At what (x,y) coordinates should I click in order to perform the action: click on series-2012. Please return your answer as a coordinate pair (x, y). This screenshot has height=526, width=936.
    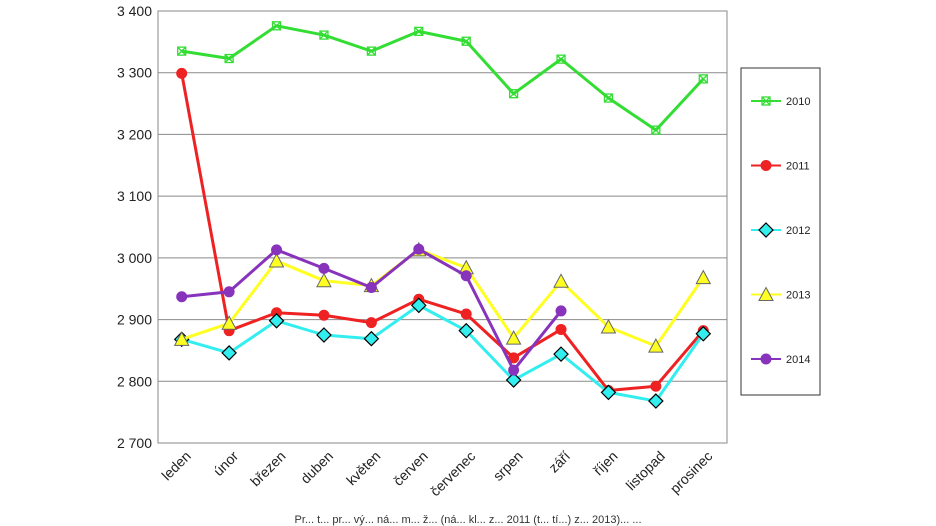
    Looking at the image, I should click on (442, 353).